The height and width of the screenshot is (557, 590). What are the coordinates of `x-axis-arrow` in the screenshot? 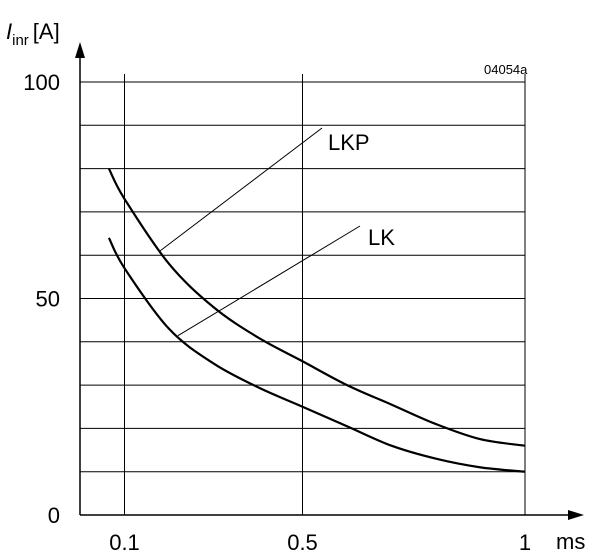 It's located at (576, 515).